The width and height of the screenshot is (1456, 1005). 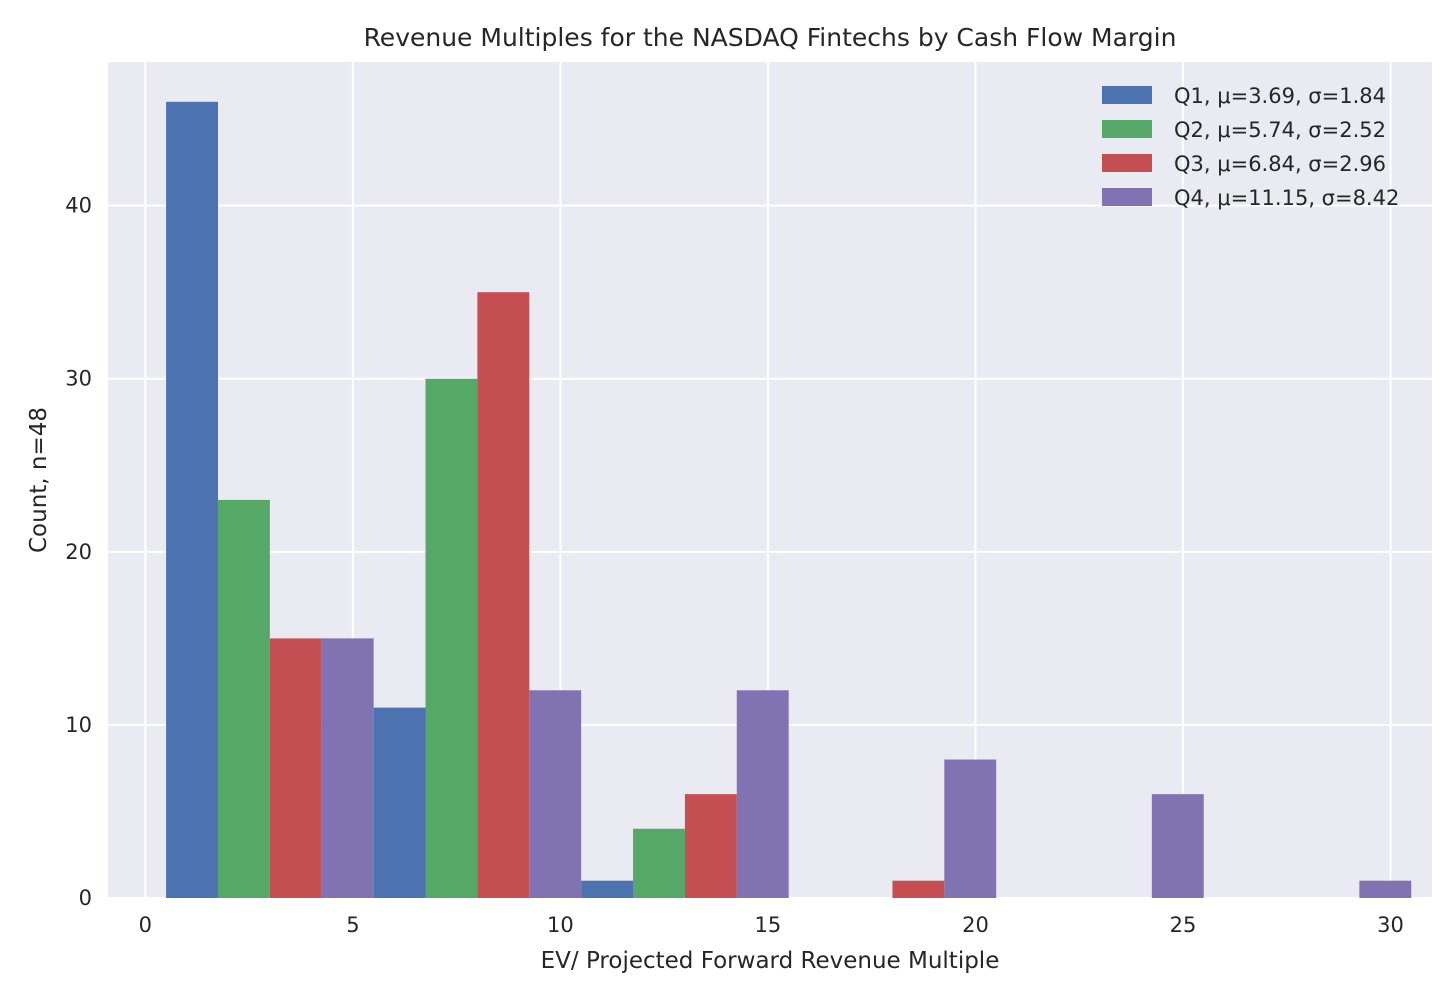 I want to click on x-tick-label: 10, so click(x=560, y=925).